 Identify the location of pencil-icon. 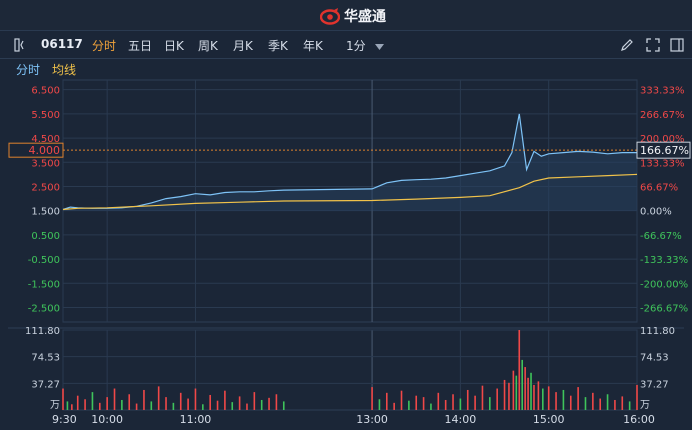
(627, 45).